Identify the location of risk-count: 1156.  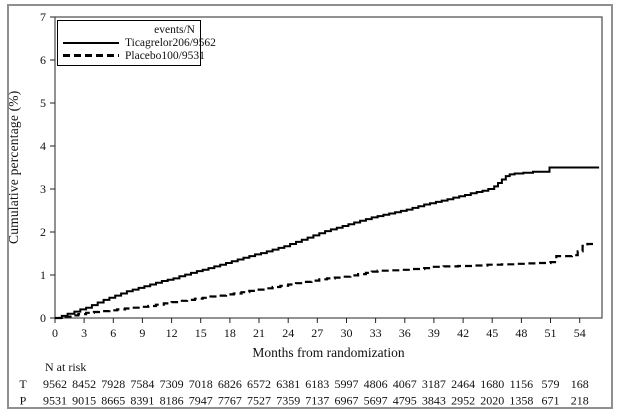
(522, 384).